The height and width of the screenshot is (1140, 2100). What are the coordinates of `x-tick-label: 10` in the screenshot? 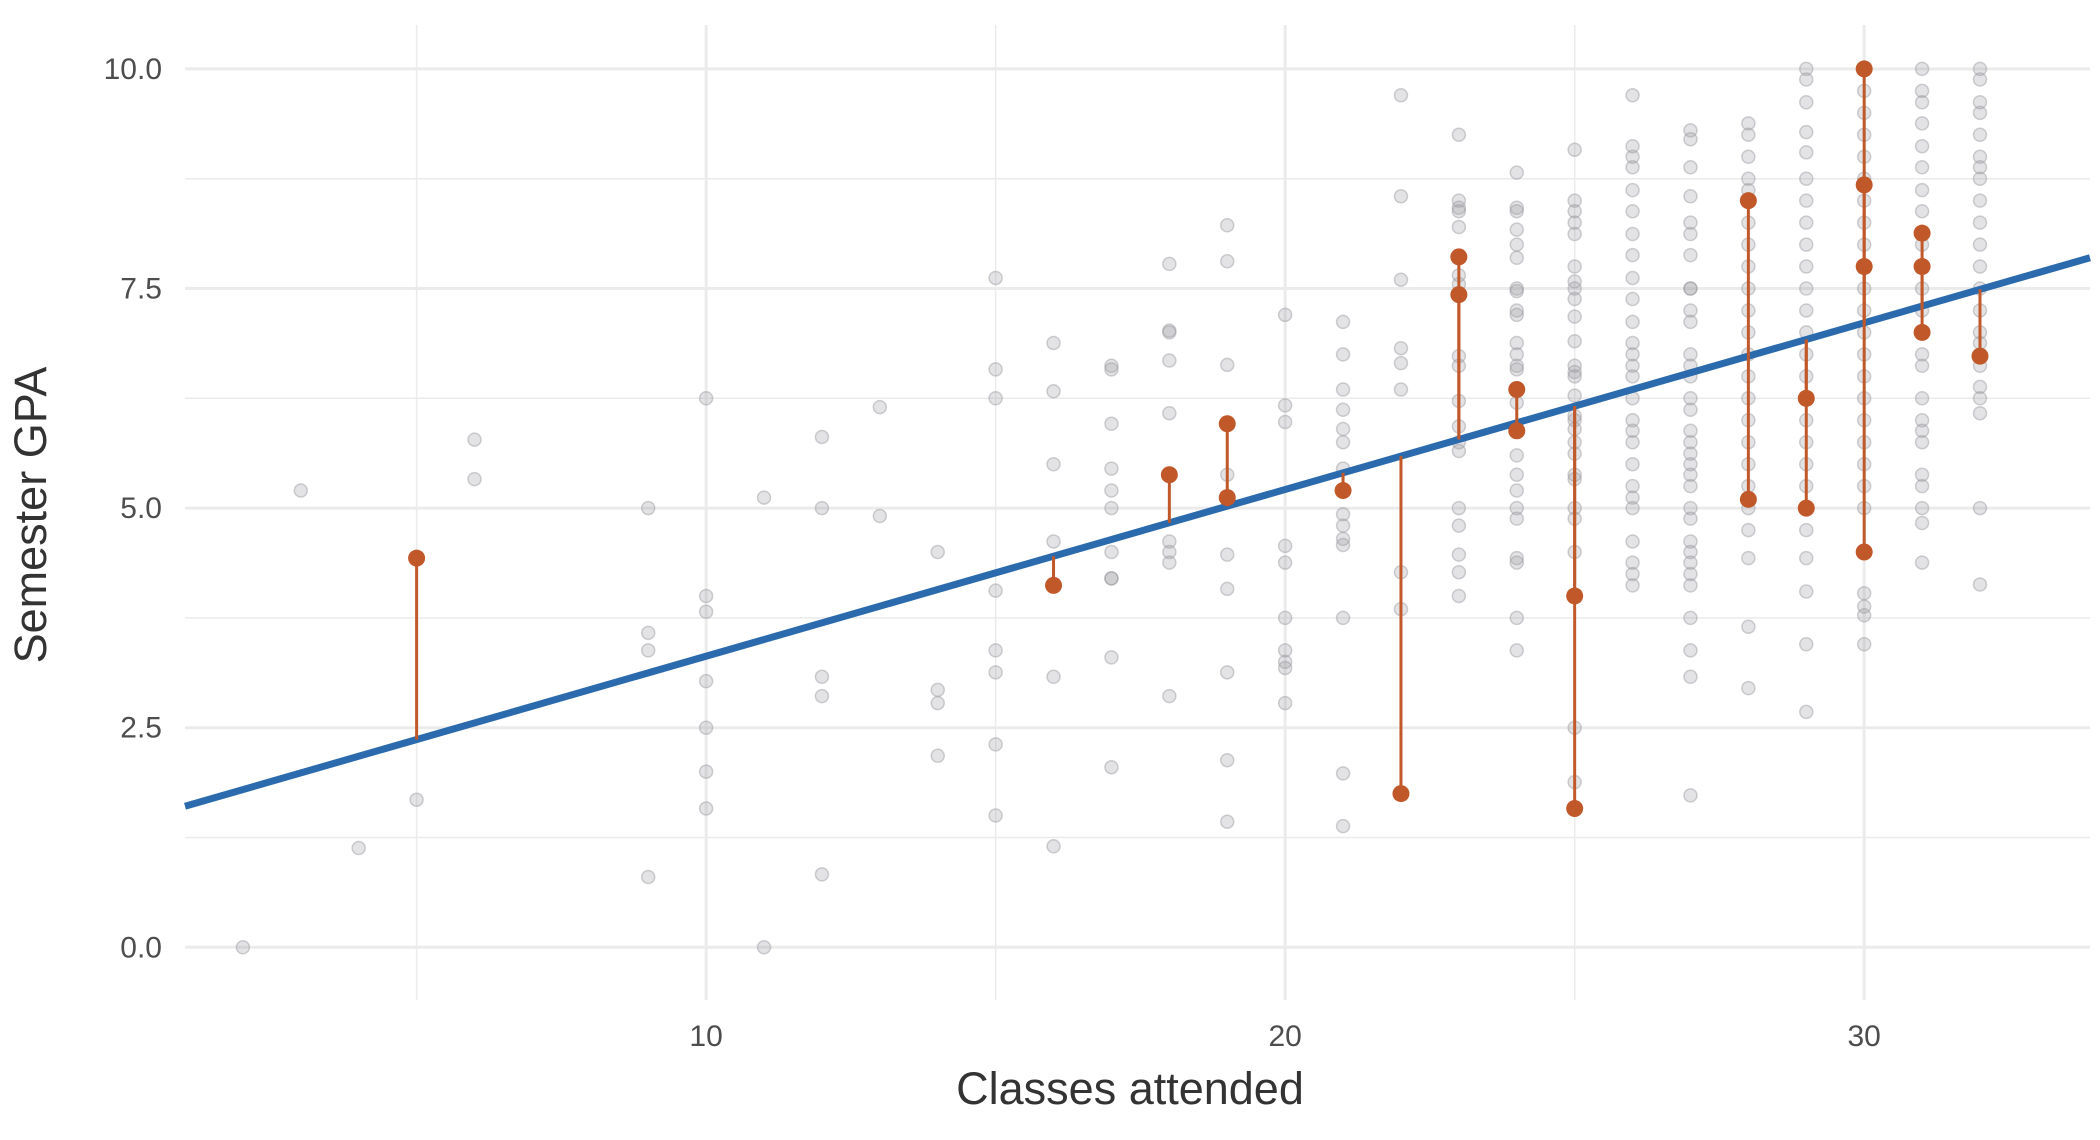 It's located at (705, 1036).